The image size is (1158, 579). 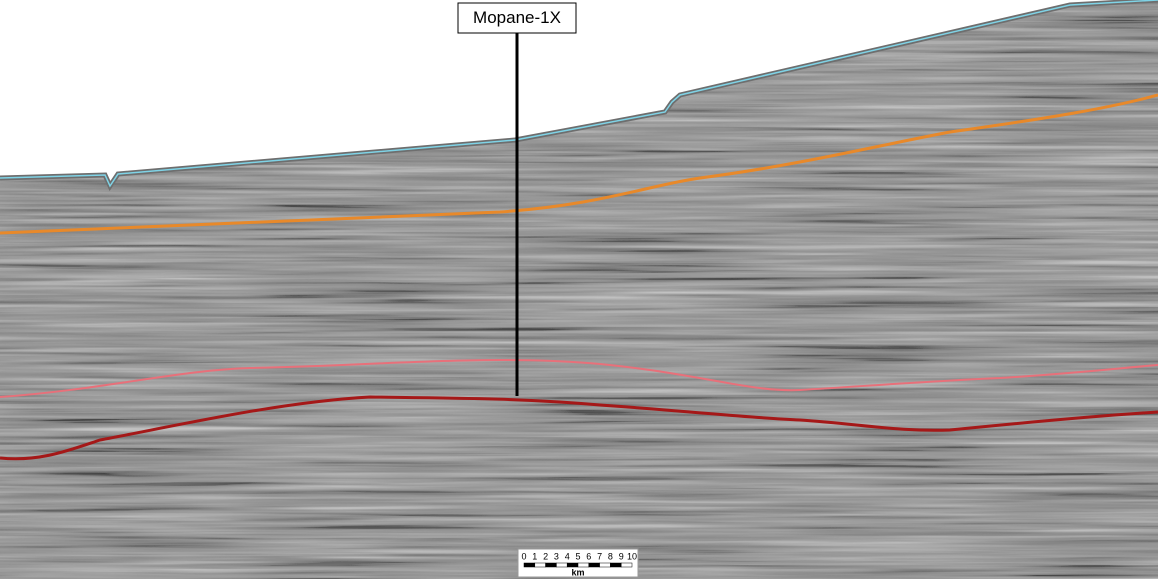 What do you see at coordinates (579, 378) in the screenshot?
I see `pink-horizon` at bounding box center [579, 378].